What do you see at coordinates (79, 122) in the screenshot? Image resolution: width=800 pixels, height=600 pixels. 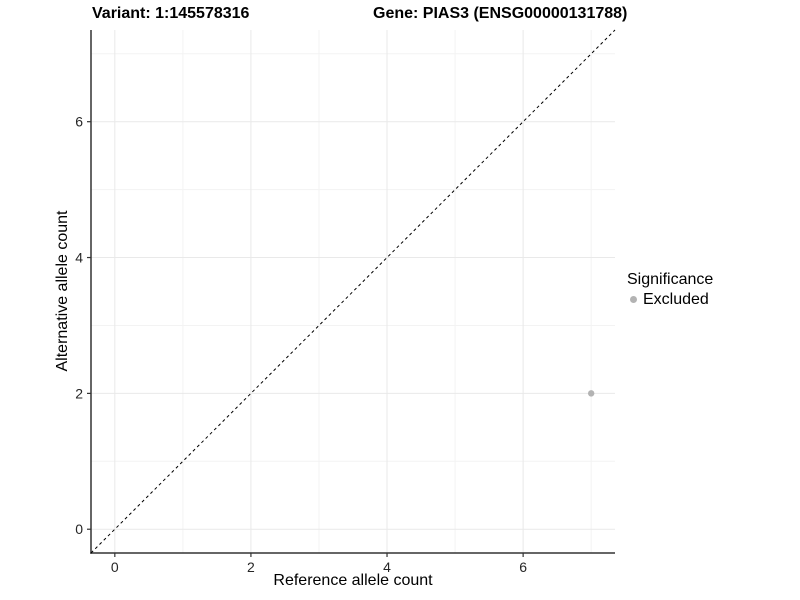 I see `y-tick-label: 6` at bounding box center [79, 122].